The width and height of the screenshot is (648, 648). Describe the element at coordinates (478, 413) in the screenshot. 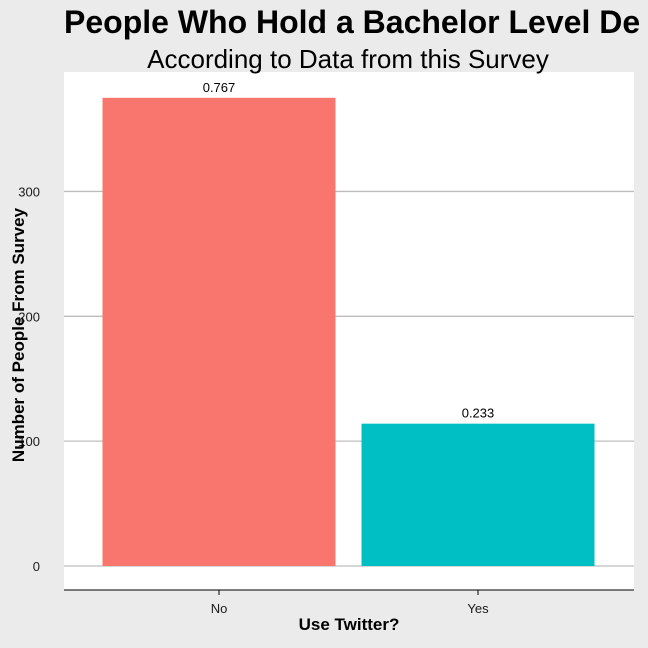

I see `data-label-yes: 0.233` at that location.